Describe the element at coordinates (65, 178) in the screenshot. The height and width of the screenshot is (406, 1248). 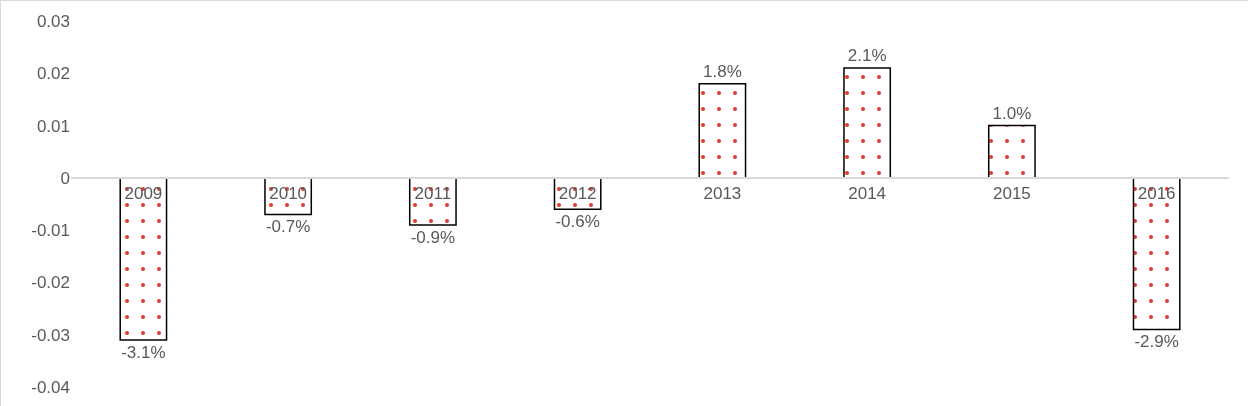
I see `y-tick-label: 0` at that location.